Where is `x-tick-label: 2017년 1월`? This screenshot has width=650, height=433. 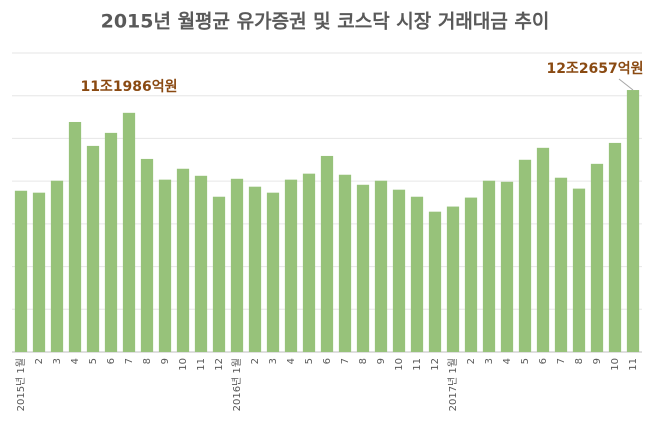 x-tick-label: 2017년 1월 is located at coordinates (453, 384).